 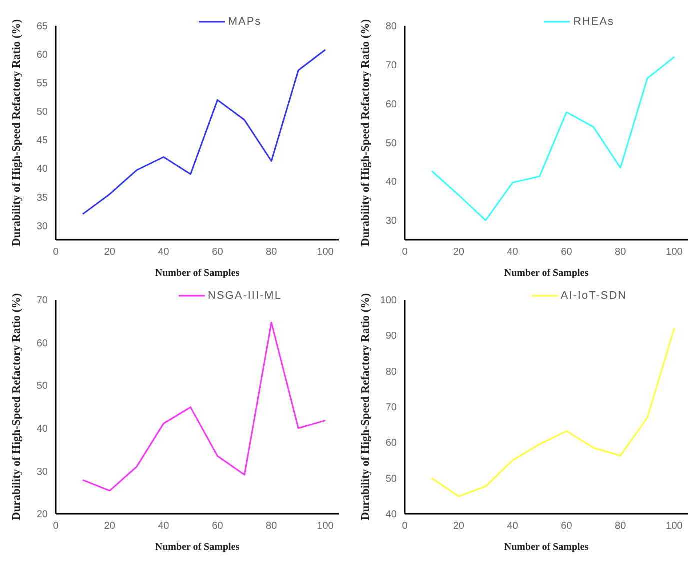 What do you see at coordinates (244, 22) in the screenshot?
I see `legend-label: MAPs` at bounding box center [244, 22].